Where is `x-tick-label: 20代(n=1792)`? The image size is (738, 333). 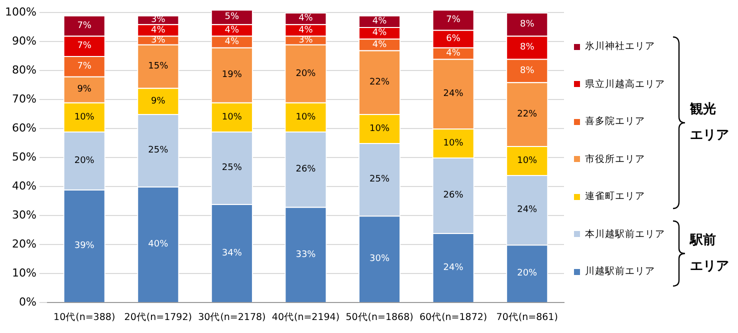 x-tick-label: 20代(n=1792) is located at coordinates (158, 317).